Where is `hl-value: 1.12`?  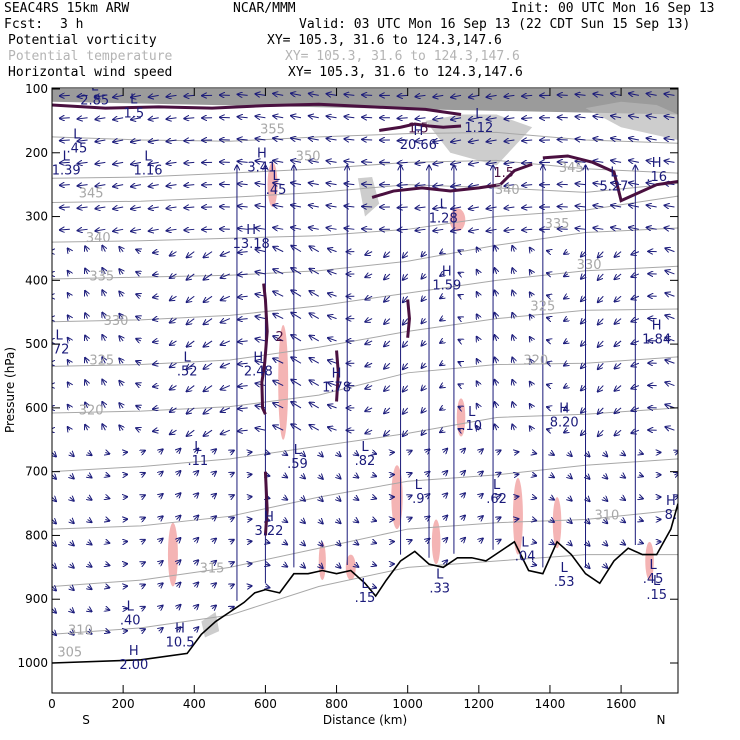 hl-value: 1.12 is located at coordinates (478, 128).